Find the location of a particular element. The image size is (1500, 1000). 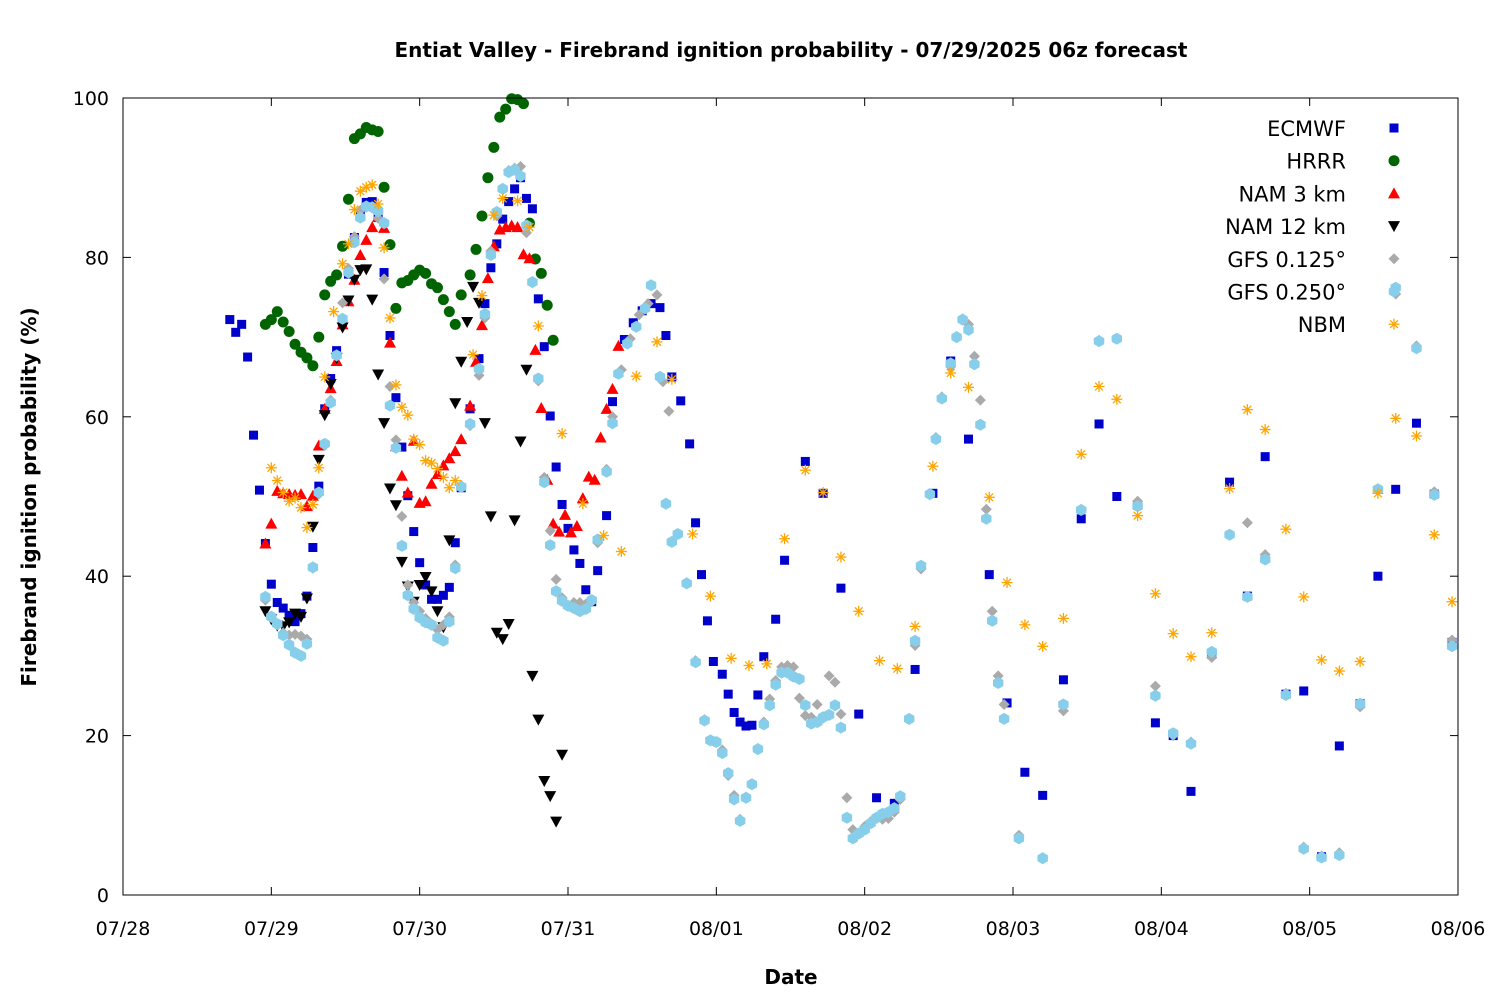

legend-label: HRRR is located at coordinates (1316, 162).